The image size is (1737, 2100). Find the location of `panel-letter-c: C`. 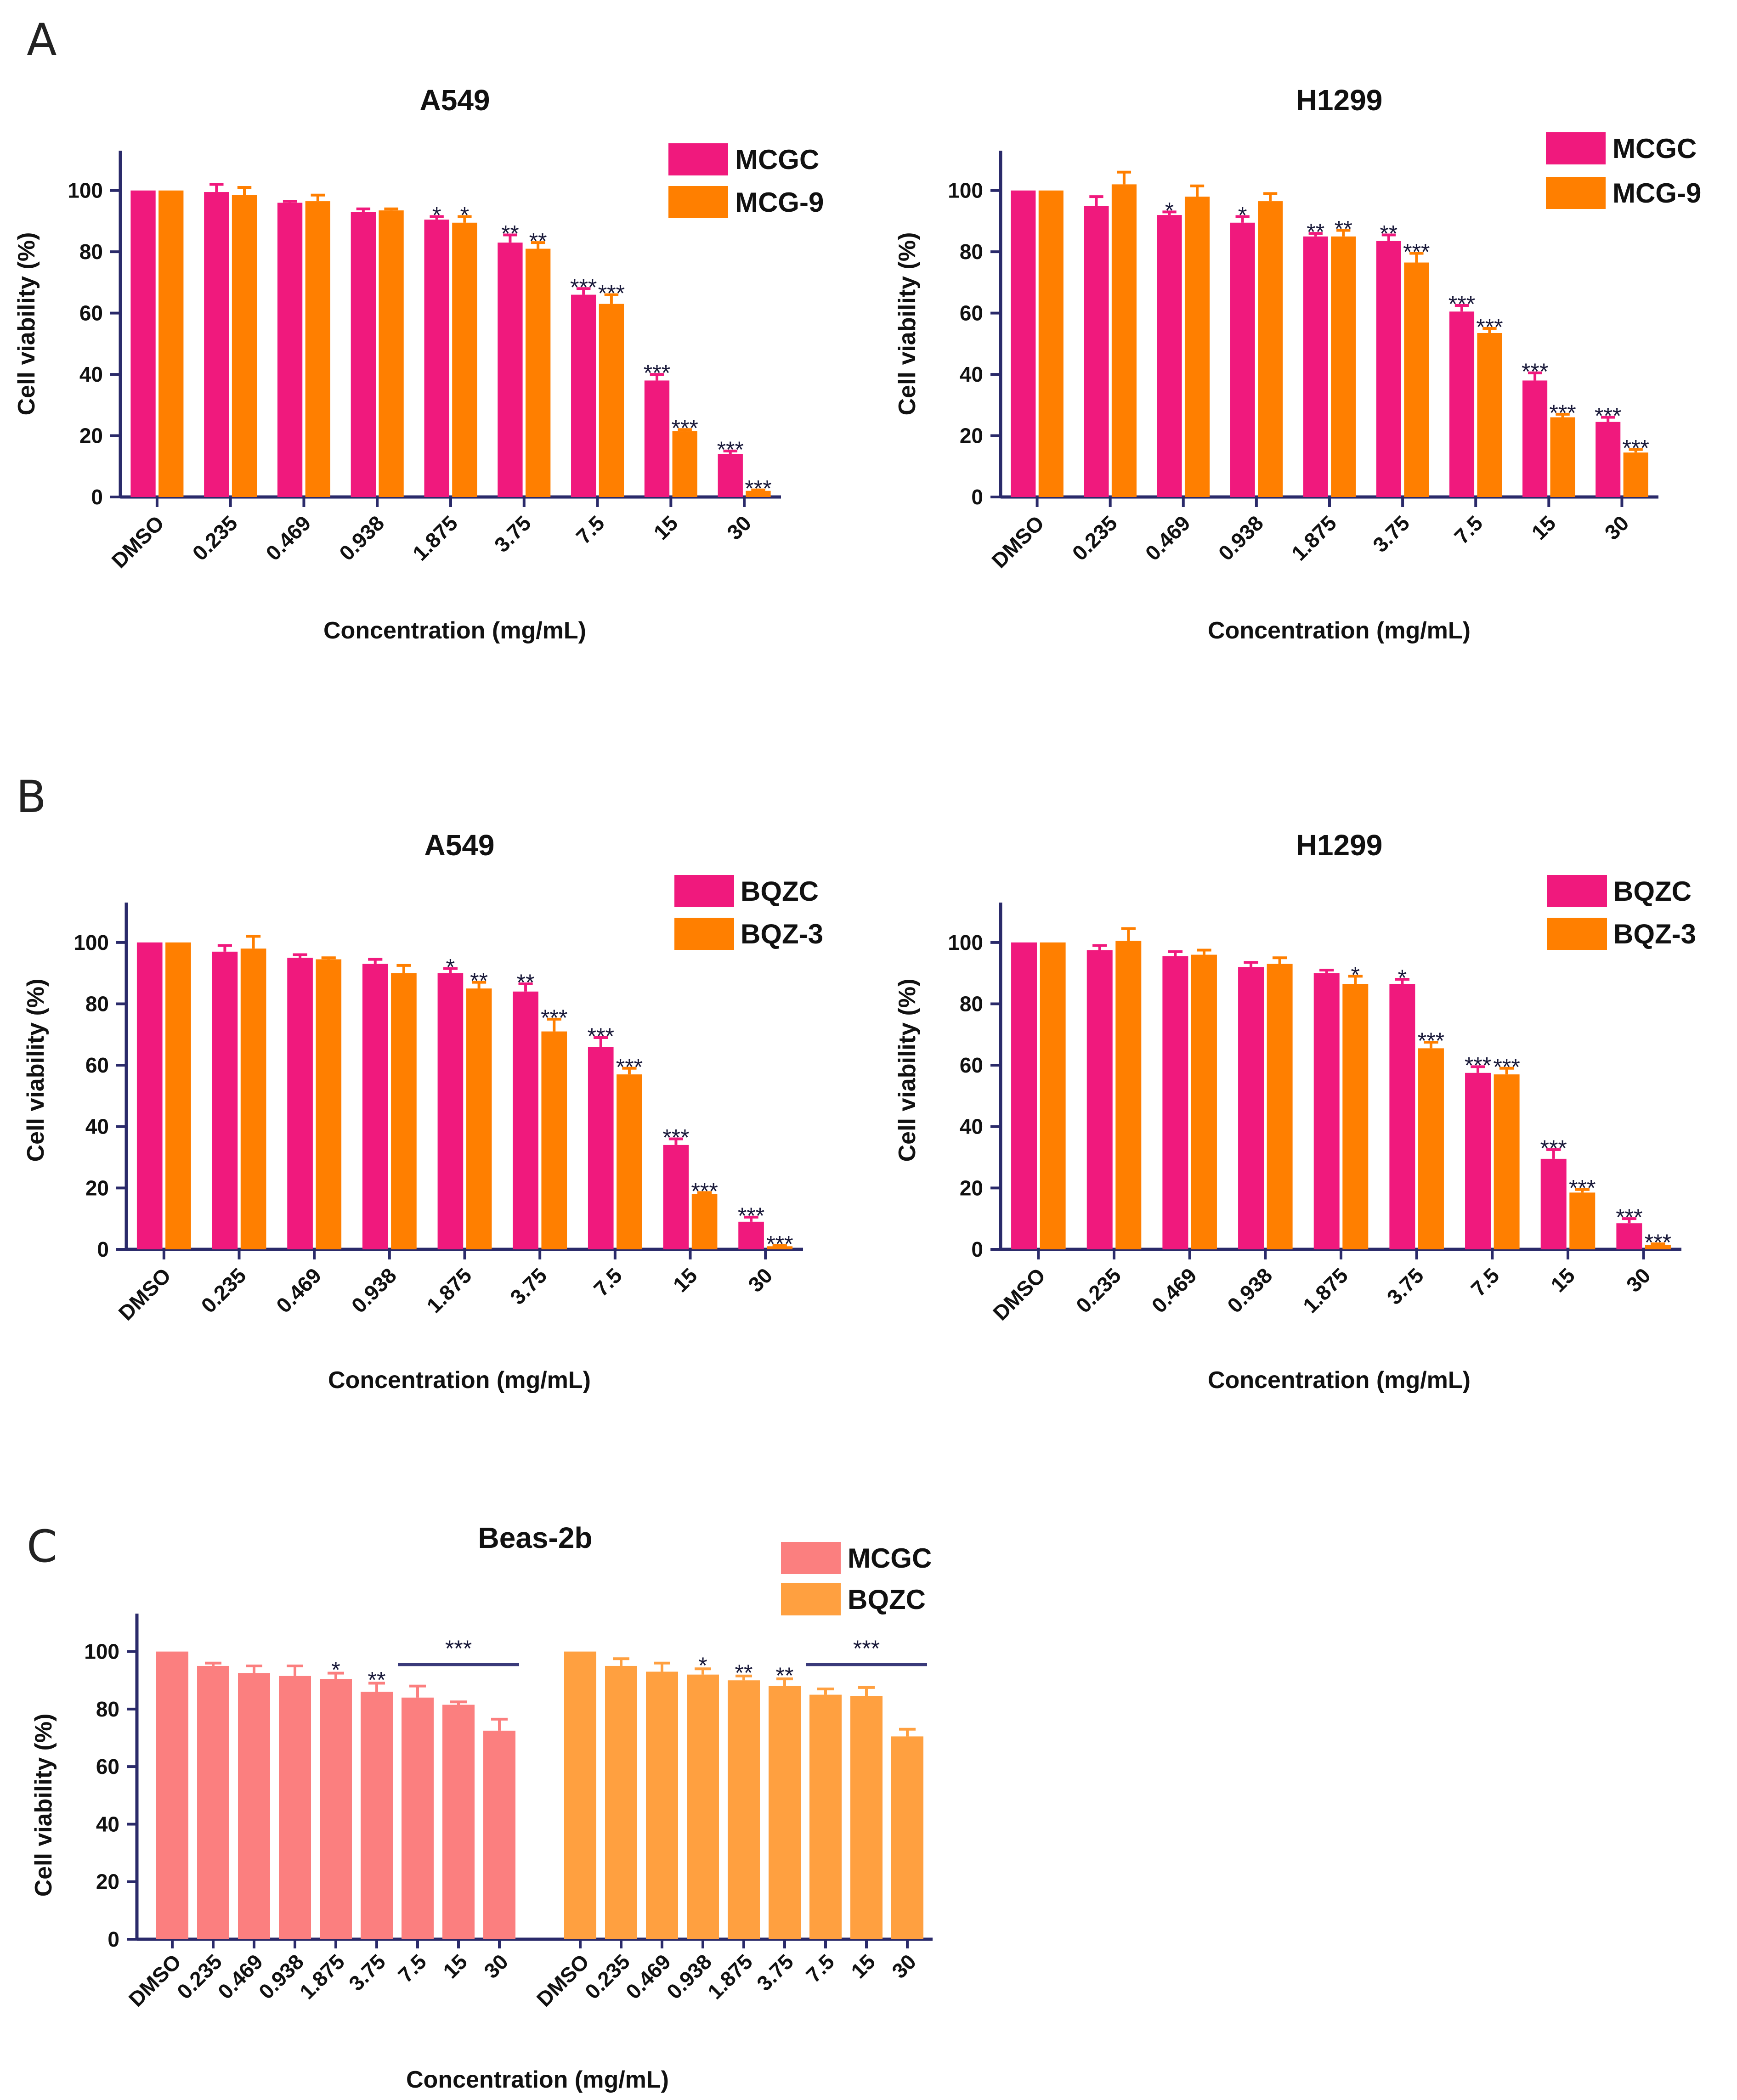

panel-letter-c: C is located at coordinates (42, 1546).